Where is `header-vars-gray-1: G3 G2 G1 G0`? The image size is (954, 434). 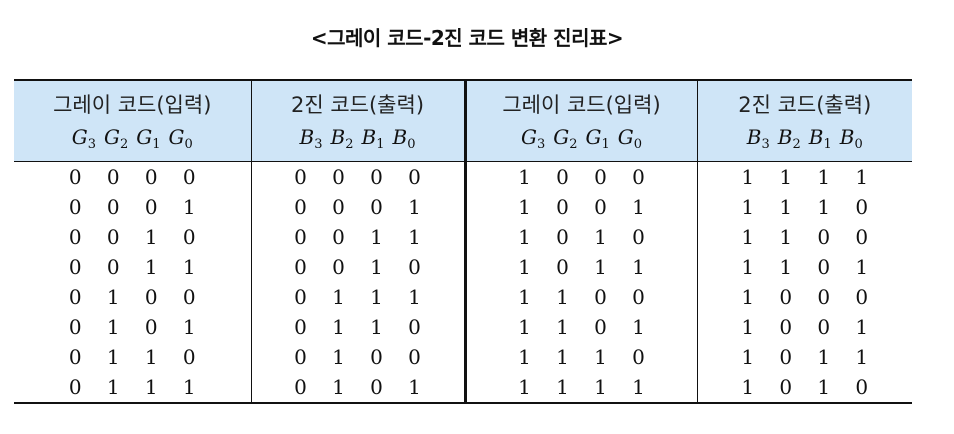
header-vars-gray-1: G3 G2 G1 G0 is located at coordinates (132, 141).